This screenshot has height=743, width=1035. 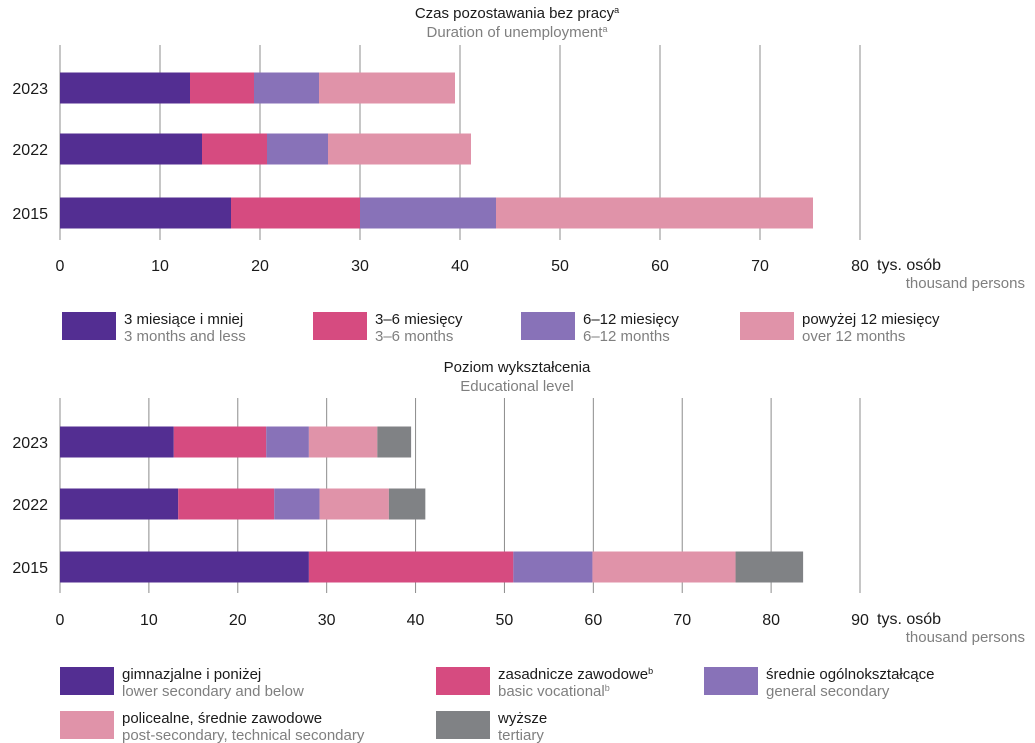 I want to click on chart1-x-tick-label: 20, so click(x=260, y=266).